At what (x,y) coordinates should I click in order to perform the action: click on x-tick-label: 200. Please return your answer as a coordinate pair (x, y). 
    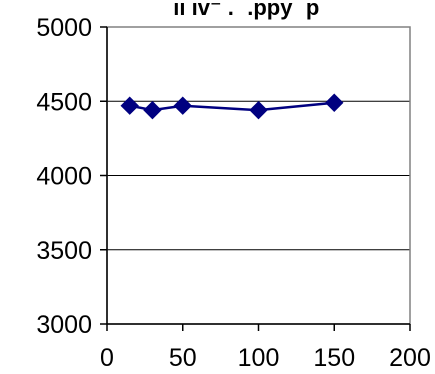
    Looking at the image, I should click on (410, 358).